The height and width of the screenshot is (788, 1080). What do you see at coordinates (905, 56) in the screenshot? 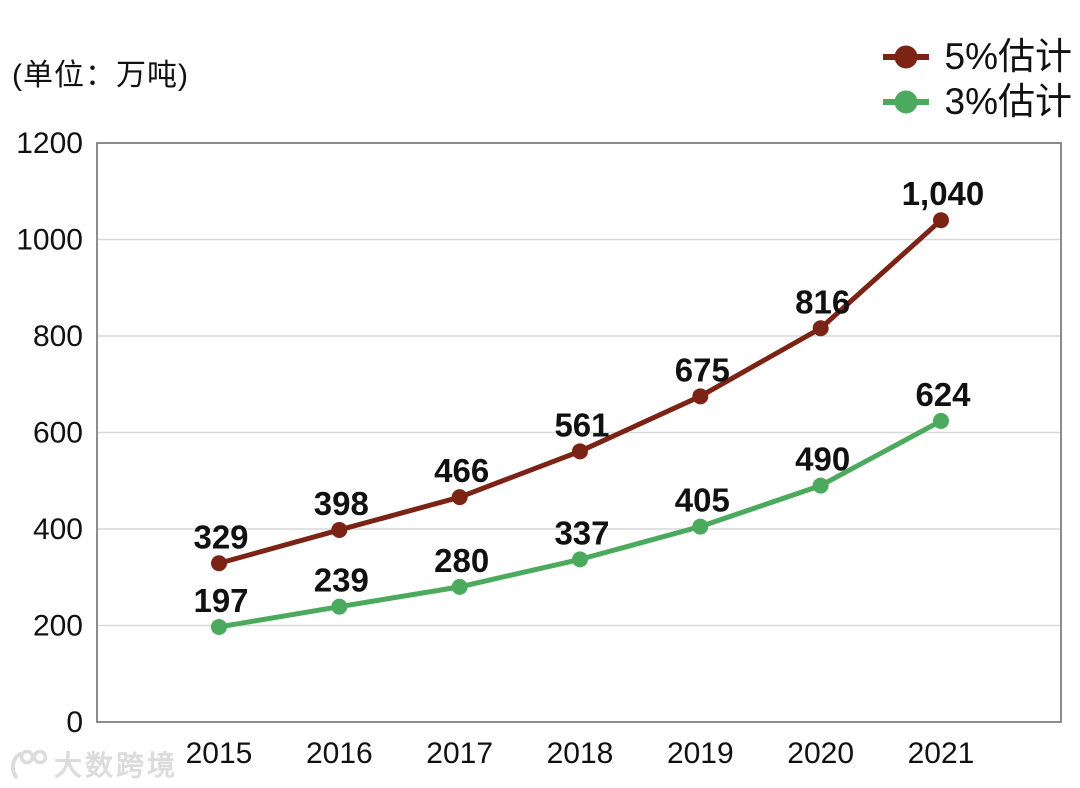
I see `legend-marker-5pct-icon` at bounding box center [905, 56].